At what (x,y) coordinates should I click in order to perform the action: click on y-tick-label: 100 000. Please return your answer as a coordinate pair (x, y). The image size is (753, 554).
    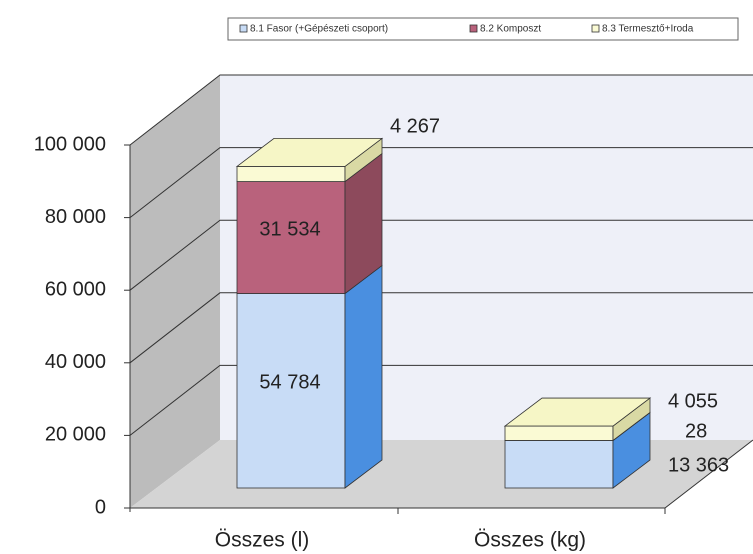
    Looking at the image, I should click on (70, 144).